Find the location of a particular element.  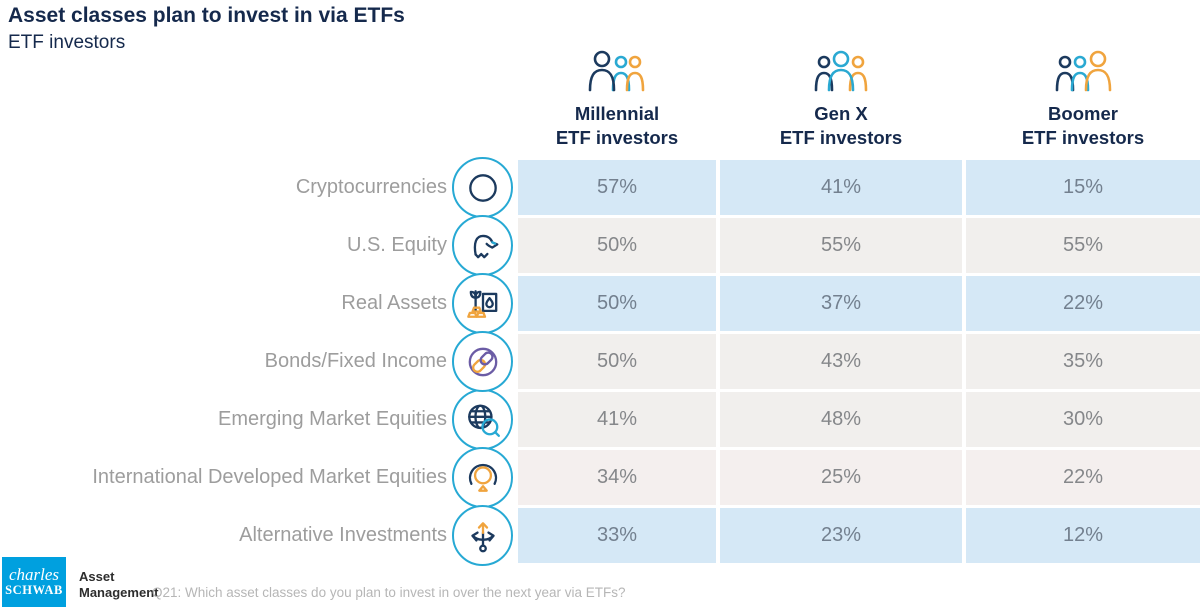

table-row-emerging-market-equities: Emerging Market Equities ! 41% 48% 30% is located at coordinates (600, 419).